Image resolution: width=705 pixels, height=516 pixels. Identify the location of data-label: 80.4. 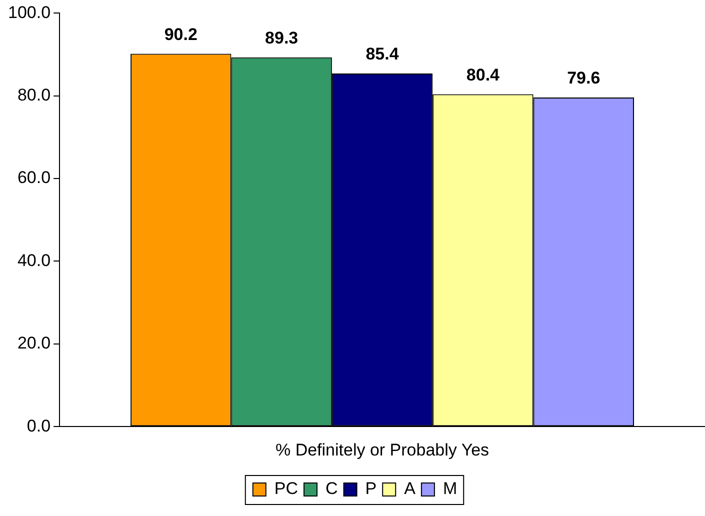
(483, 74).